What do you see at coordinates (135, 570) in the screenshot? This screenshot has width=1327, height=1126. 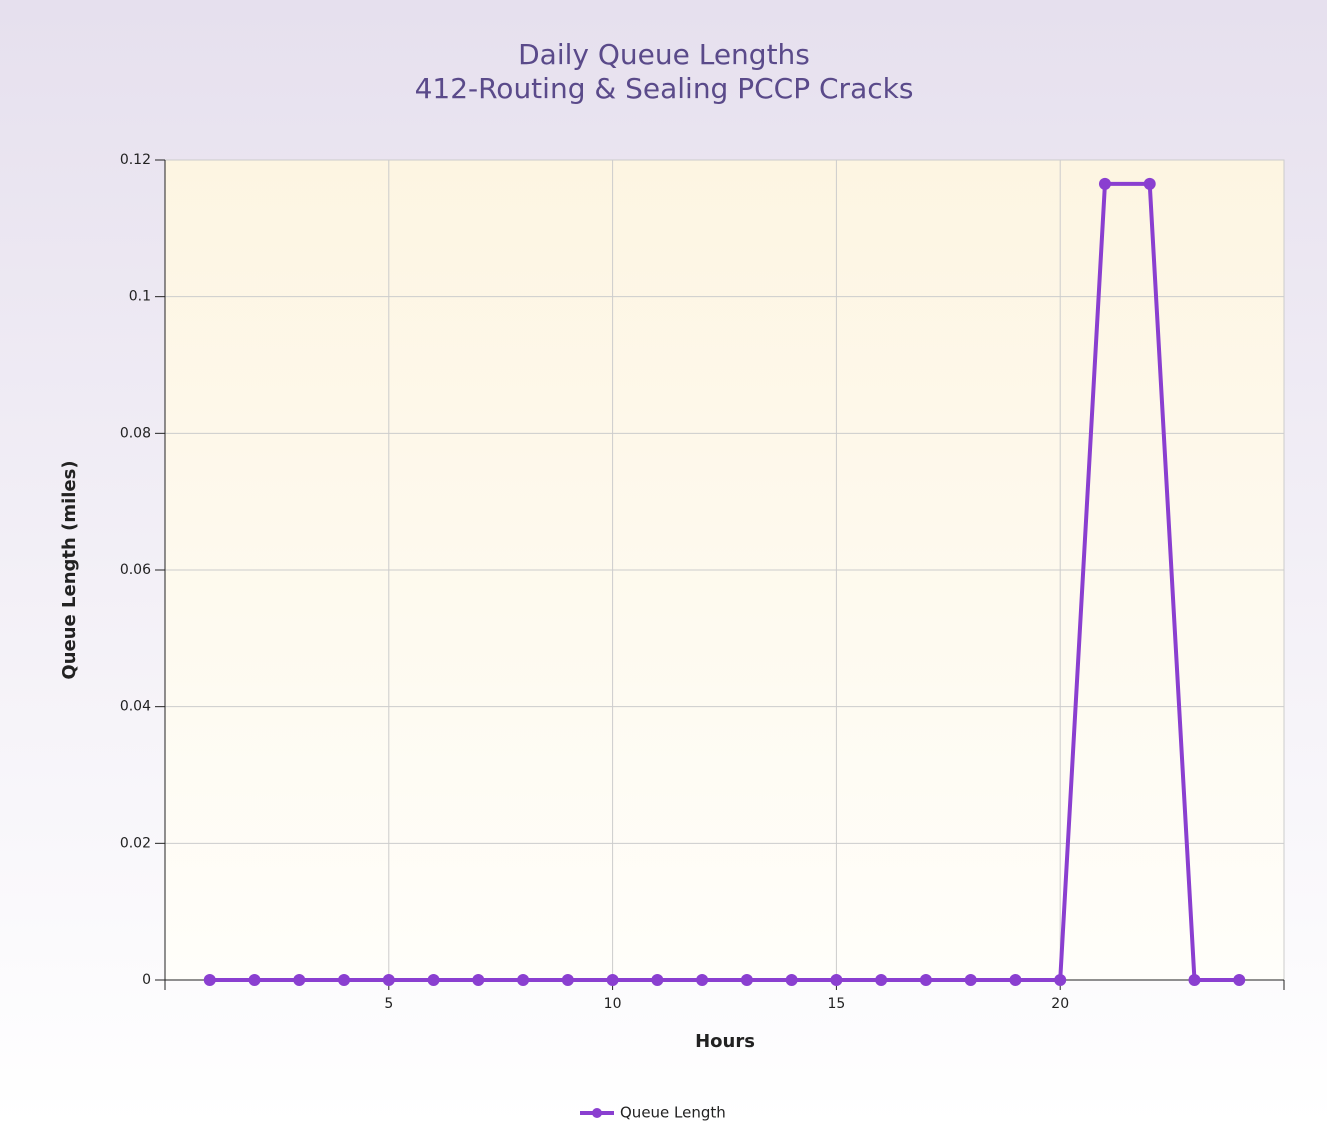 I see `y-tick-label: 0.06` at bounding box center [135, 570].